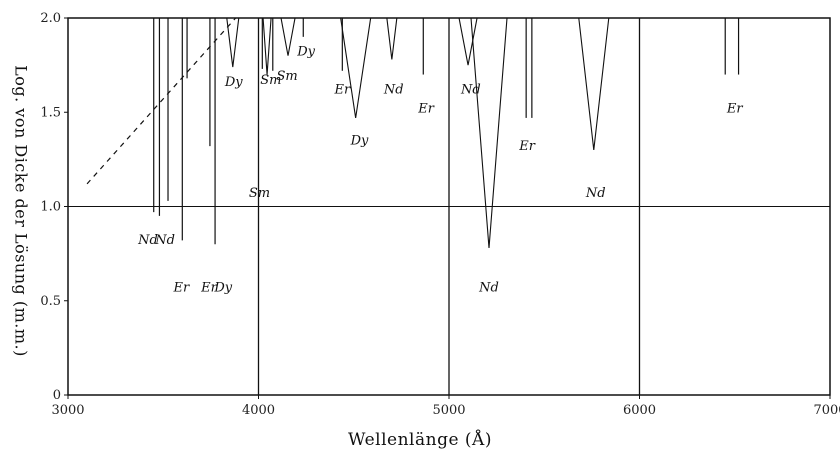 This screenshot has height=454, width=840. What do you see at coordinates (161, 101) in the screenshot?
I see `dashed-limit-line` at bounding box center [161, 101].